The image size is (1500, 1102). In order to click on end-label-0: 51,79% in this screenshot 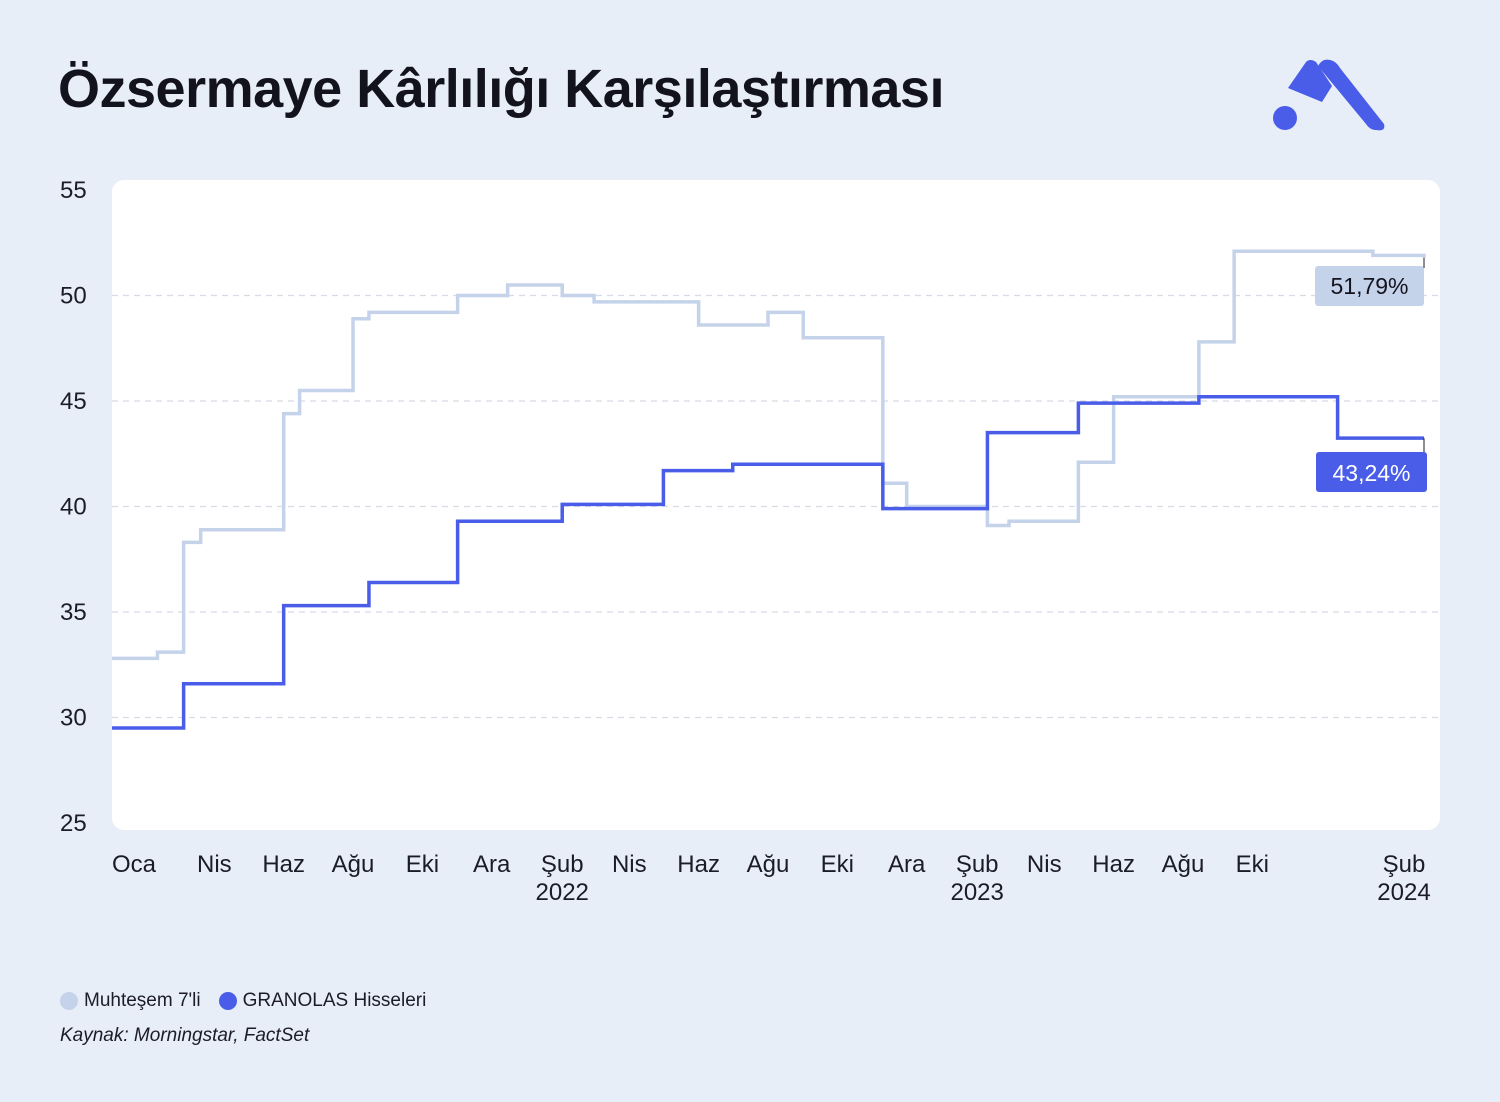, I will do `click(1369, 286)`.